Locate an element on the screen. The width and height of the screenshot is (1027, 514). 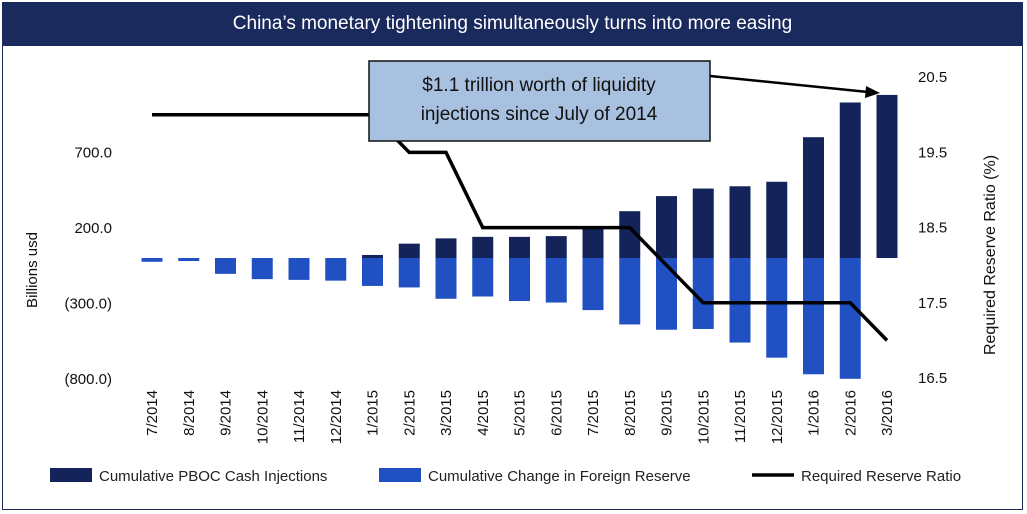
x-tick-label: 5/2015 is located at coordinates (520, 413).